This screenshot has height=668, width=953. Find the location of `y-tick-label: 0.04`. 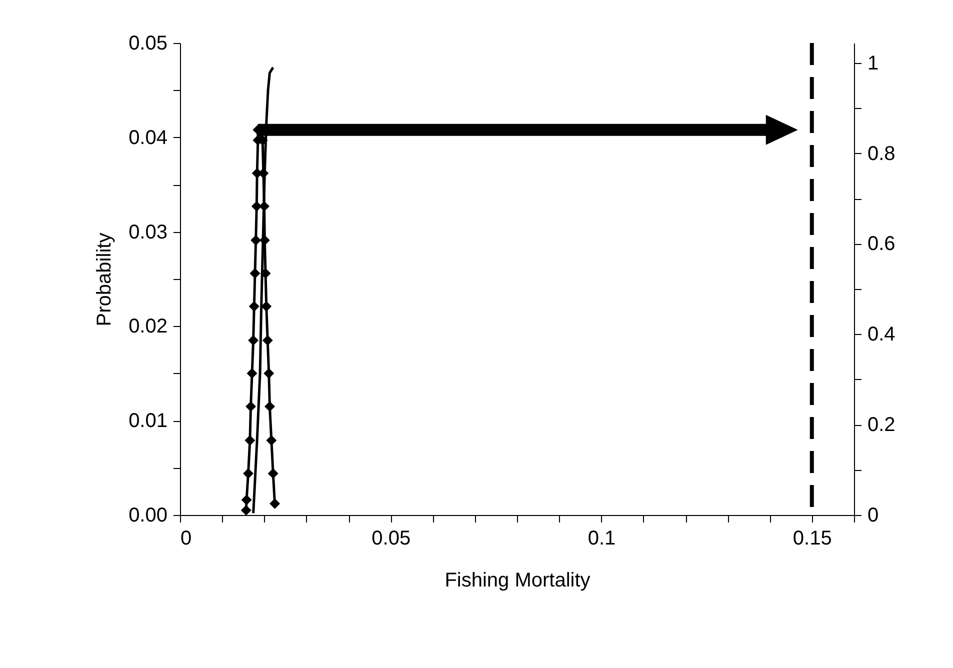

y-tick-label: 0.04 is located at coordinates (148, 137).